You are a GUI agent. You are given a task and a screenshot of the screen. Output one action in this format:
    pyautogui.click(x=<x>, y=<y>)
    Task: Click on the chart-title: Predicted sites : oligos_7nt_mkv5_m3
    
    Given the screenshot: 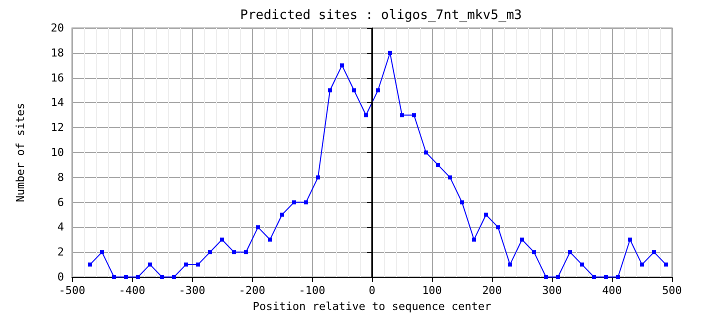 What is the action you would take?
    pyautogui.click(x=381, y=15)
    